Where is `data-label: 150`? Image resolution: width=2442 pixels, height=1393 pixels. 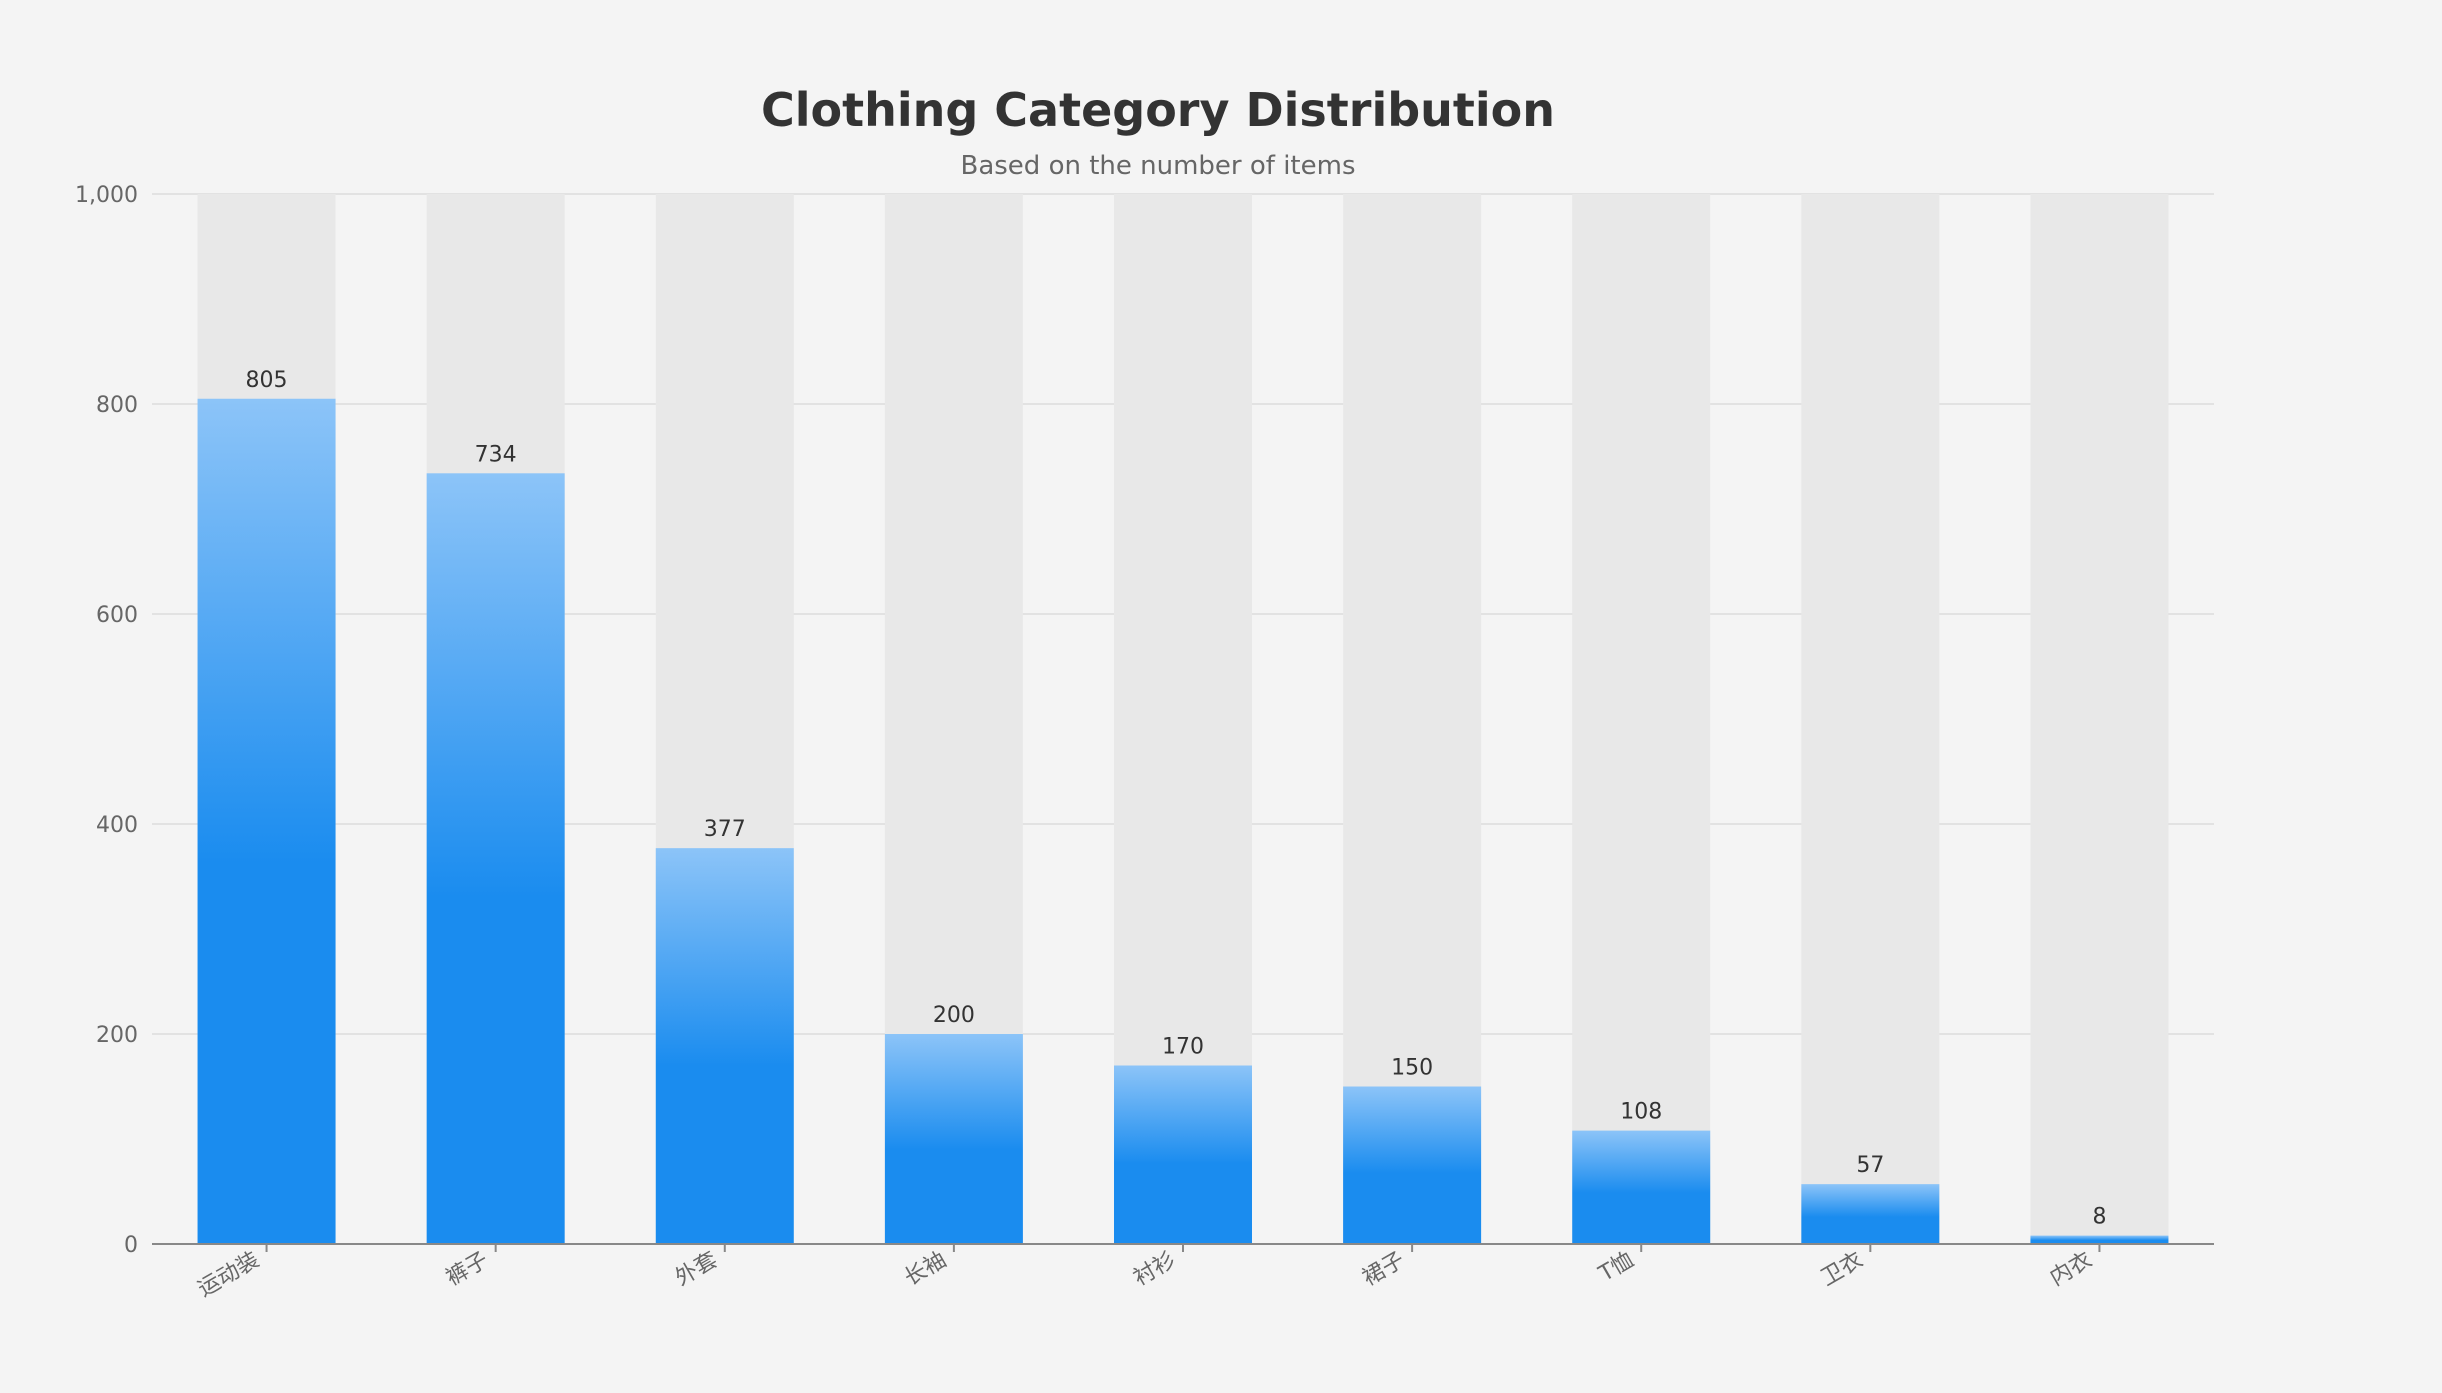
data-label: 150 is located at coordinates (1412, 1068).